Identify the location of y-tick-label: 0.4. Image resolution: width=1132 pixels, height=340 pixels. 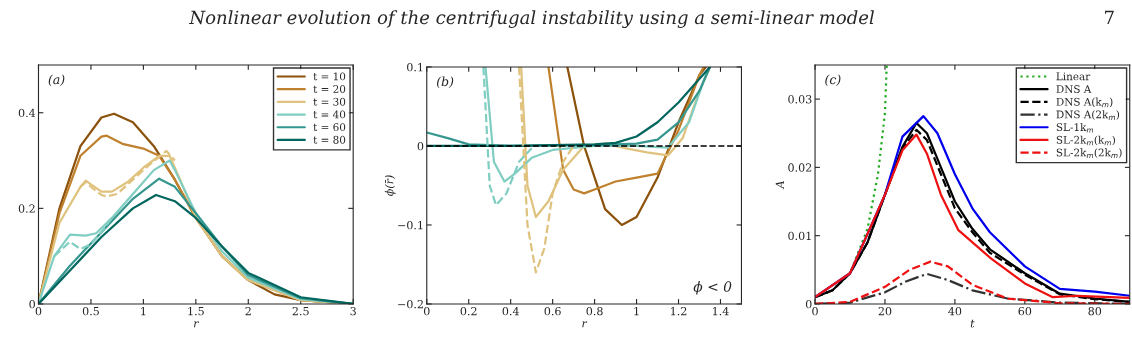
(27, 113).